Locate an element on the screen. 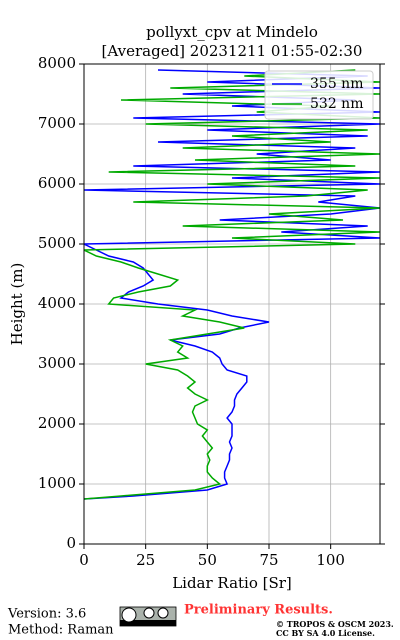  notice: Preliminary Results. is located at coordinates (258, 610).